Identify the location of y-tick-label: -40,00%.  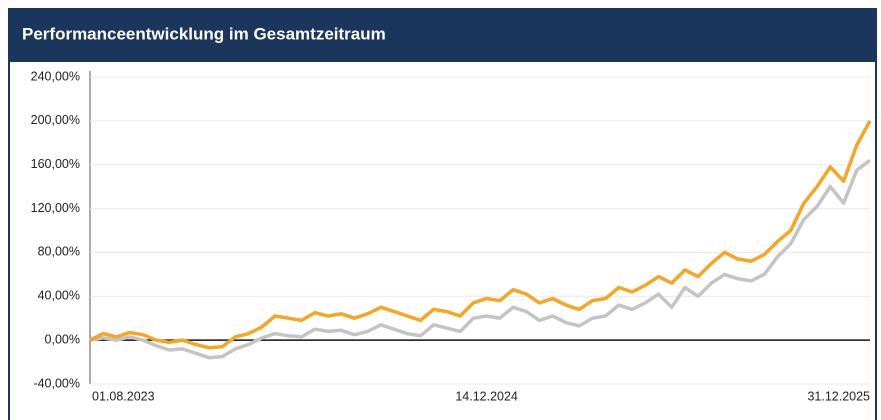
(56, 383).